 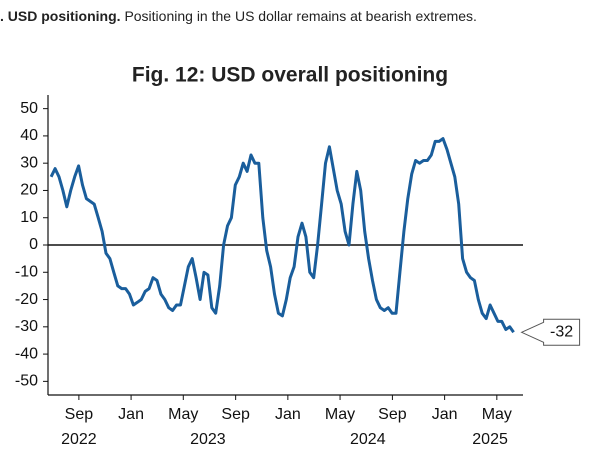 I want to click on y-tick-label: 50, so click(x=29, y=108).